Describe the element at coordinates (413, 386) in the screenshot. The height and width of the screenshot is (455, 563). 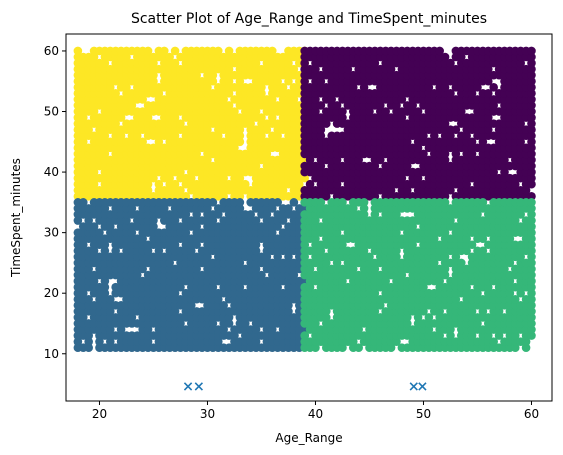
I see `centroid-marker` at that location.